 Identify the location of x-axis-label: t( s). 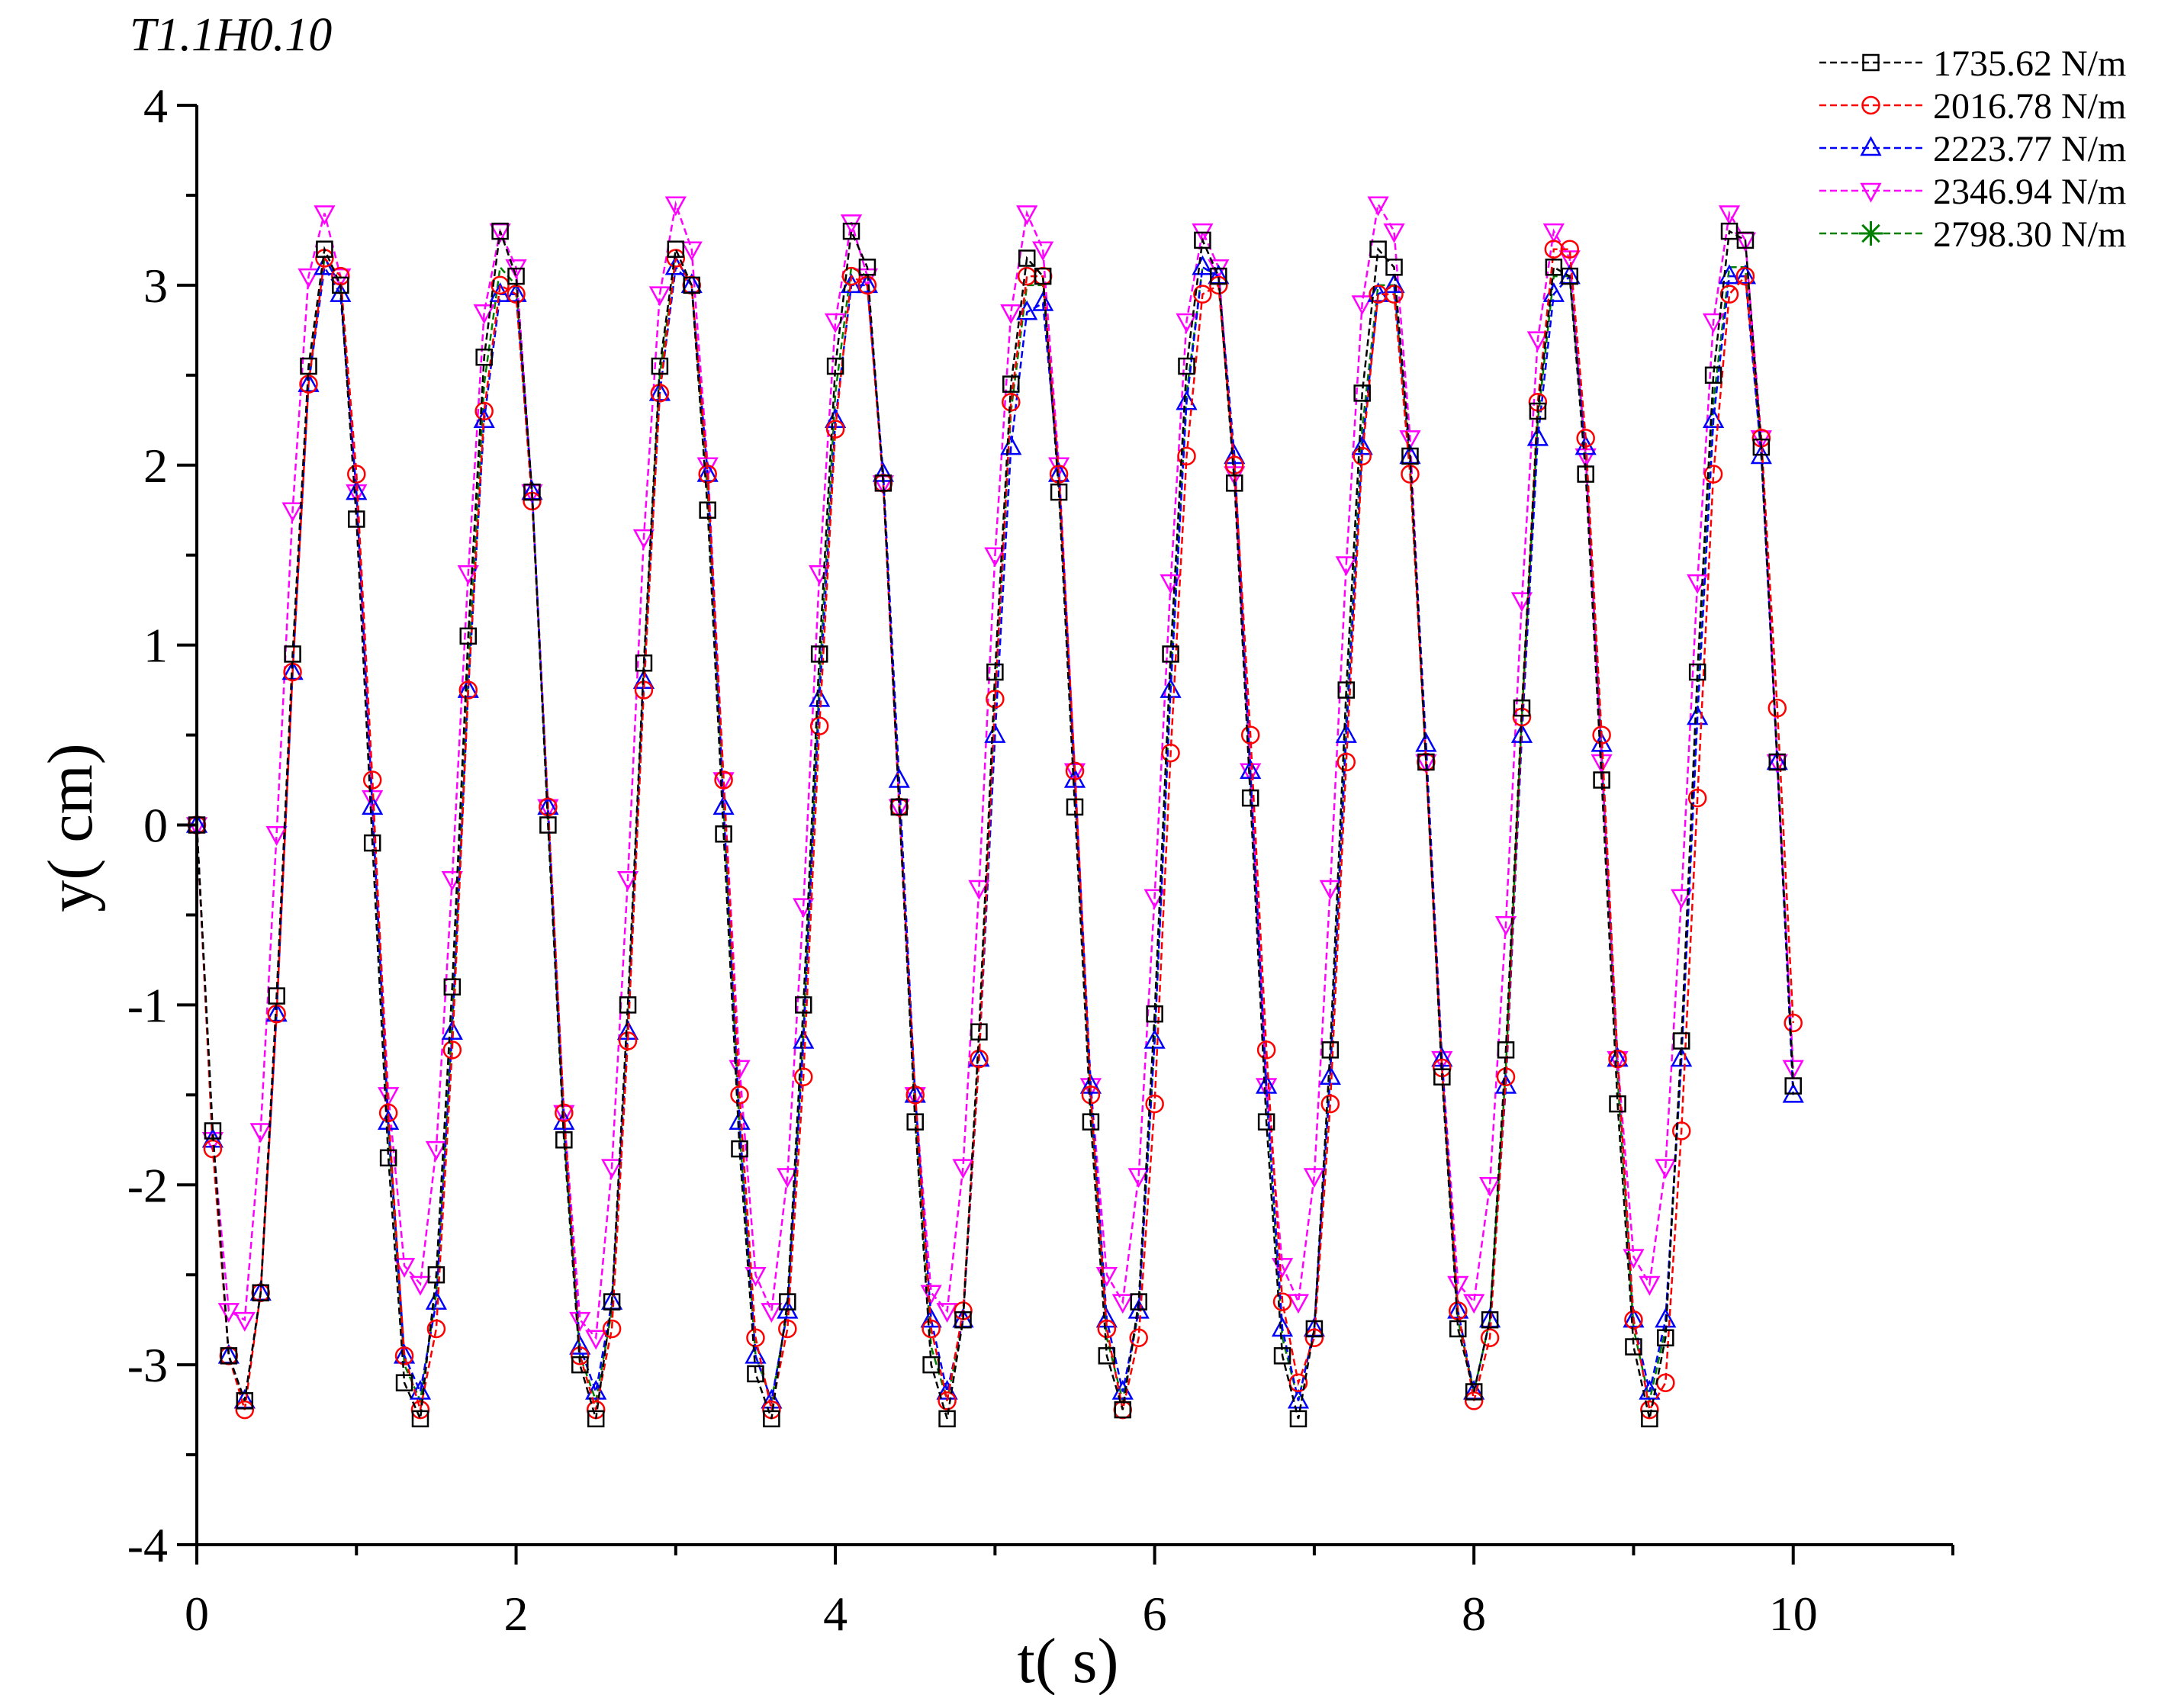
(1068, 1660).